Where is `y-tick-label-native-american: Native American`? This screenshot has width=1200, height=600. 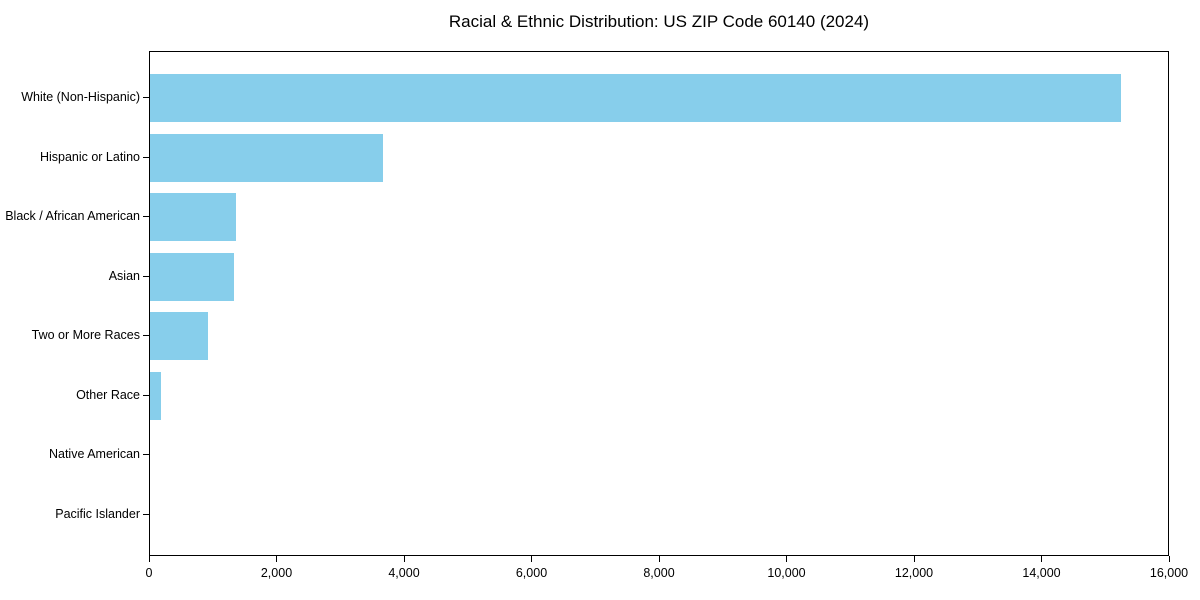 y-tick-label-native-american: Native American is located at coordinates (94, 454).